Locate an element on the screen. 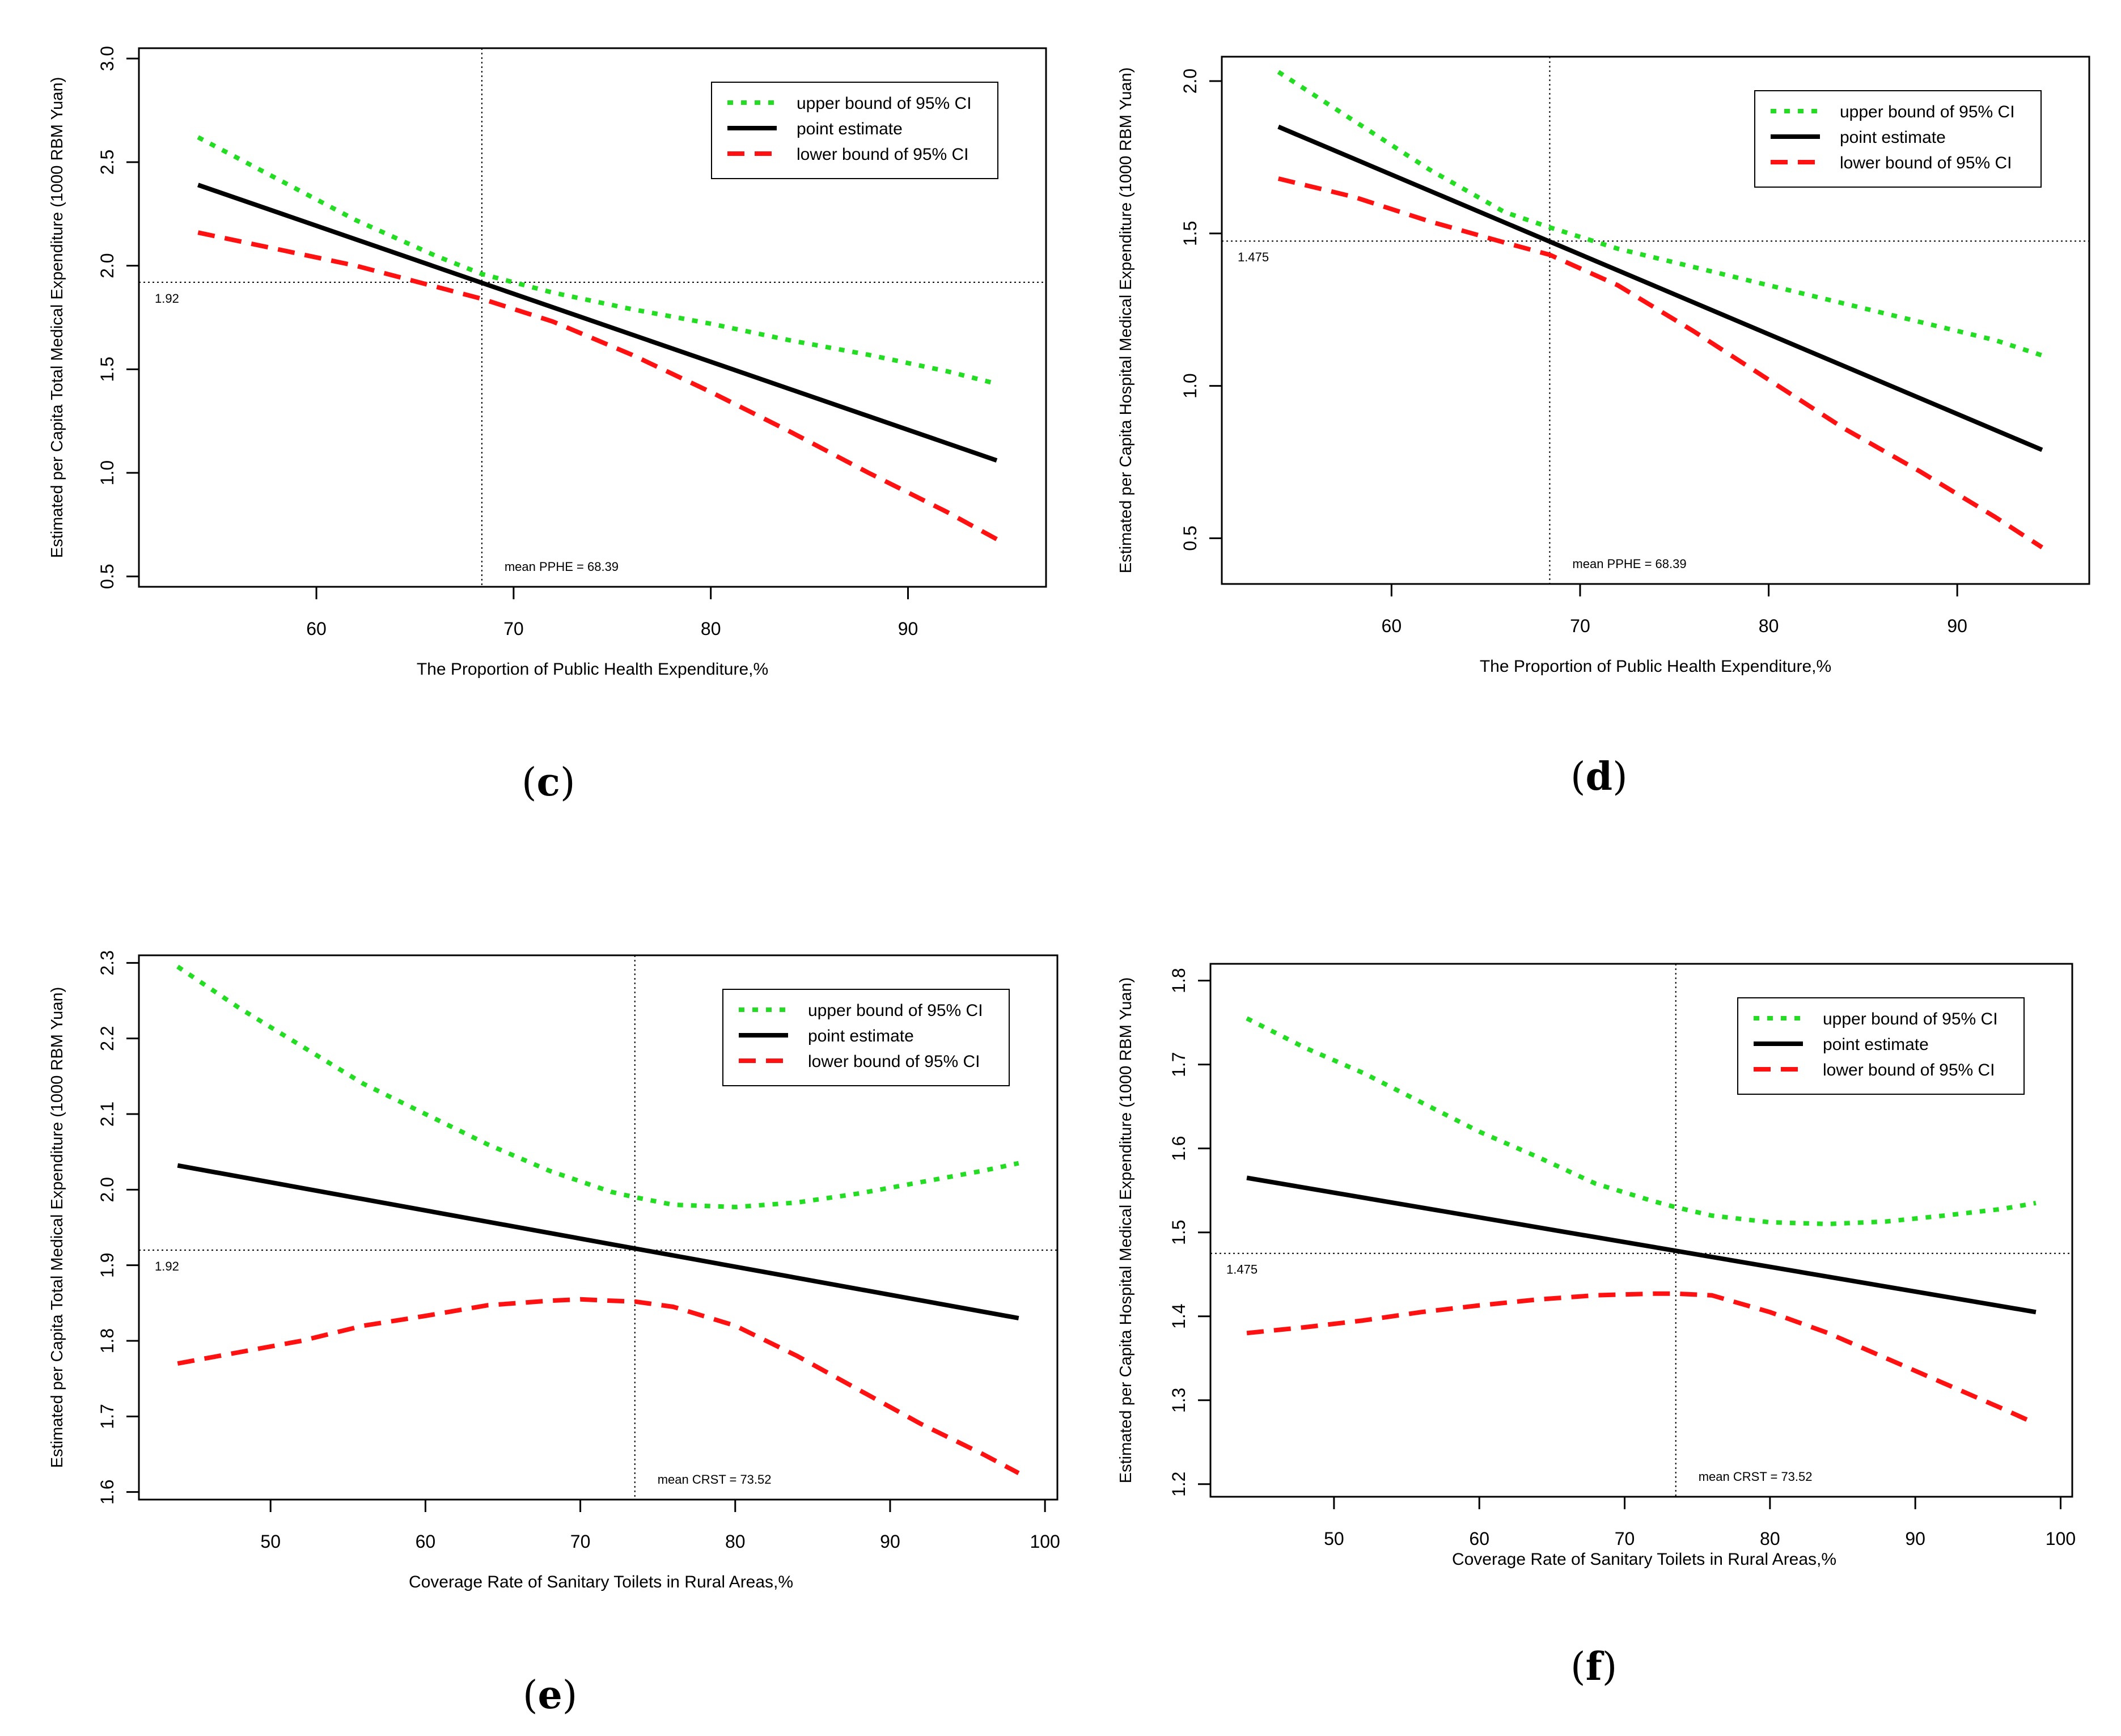 The width and height of the screenshot is (2121, 1736). y-tick-label: 3.0 is located at coordinates (107, 59).